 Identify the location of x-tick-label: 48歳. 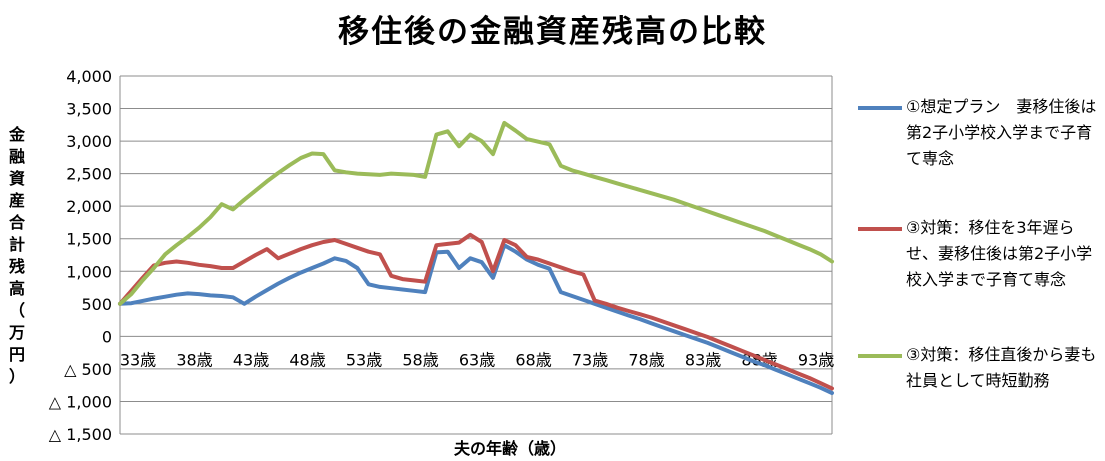
(307, 359).